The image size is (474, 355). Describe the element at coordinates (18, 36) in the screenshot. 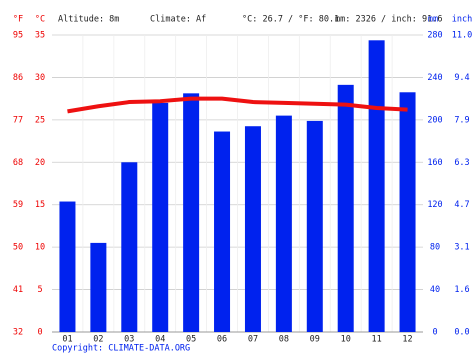

I see `f-tick-label: 95` at that location.